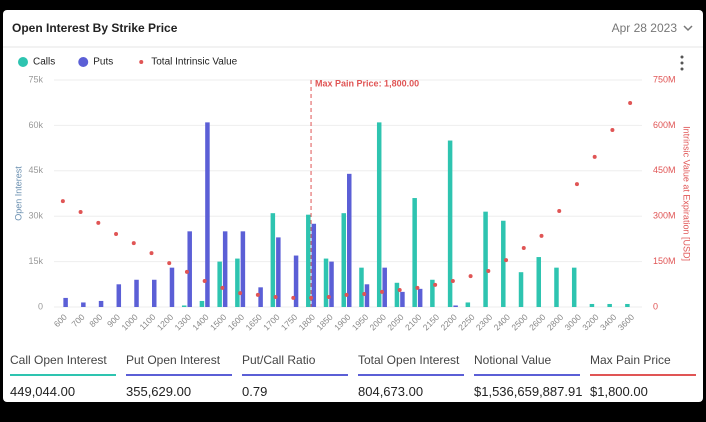 This screenshot has width=706, height=422. Describe the element at coordinates (682, 63) in the screenshot. I see `menu-icon` at that location.